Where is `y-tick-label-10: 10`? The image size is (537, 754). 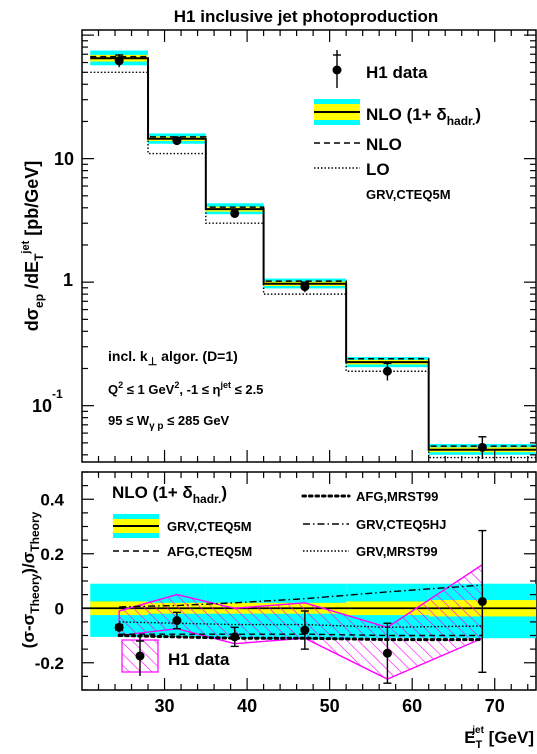 y-tick-label-10: 10 is located at coordinates (64, 159).